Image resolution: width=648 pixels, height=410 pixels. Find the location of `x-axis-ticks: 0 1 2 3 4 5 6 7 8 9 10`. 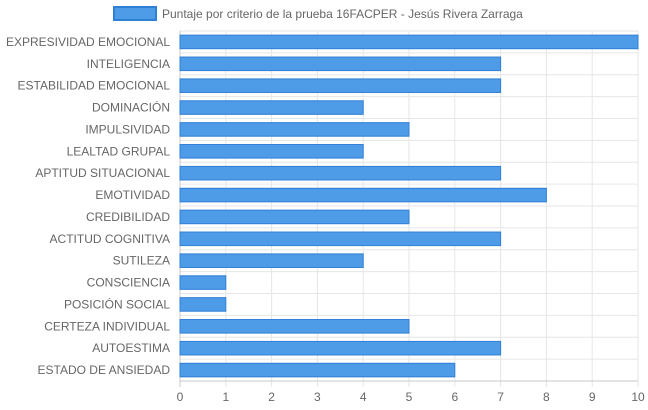

x-axis-ticks: 0 1 2 3 4 5 6 7 8 9 10 is located at coordinates (411, 397).